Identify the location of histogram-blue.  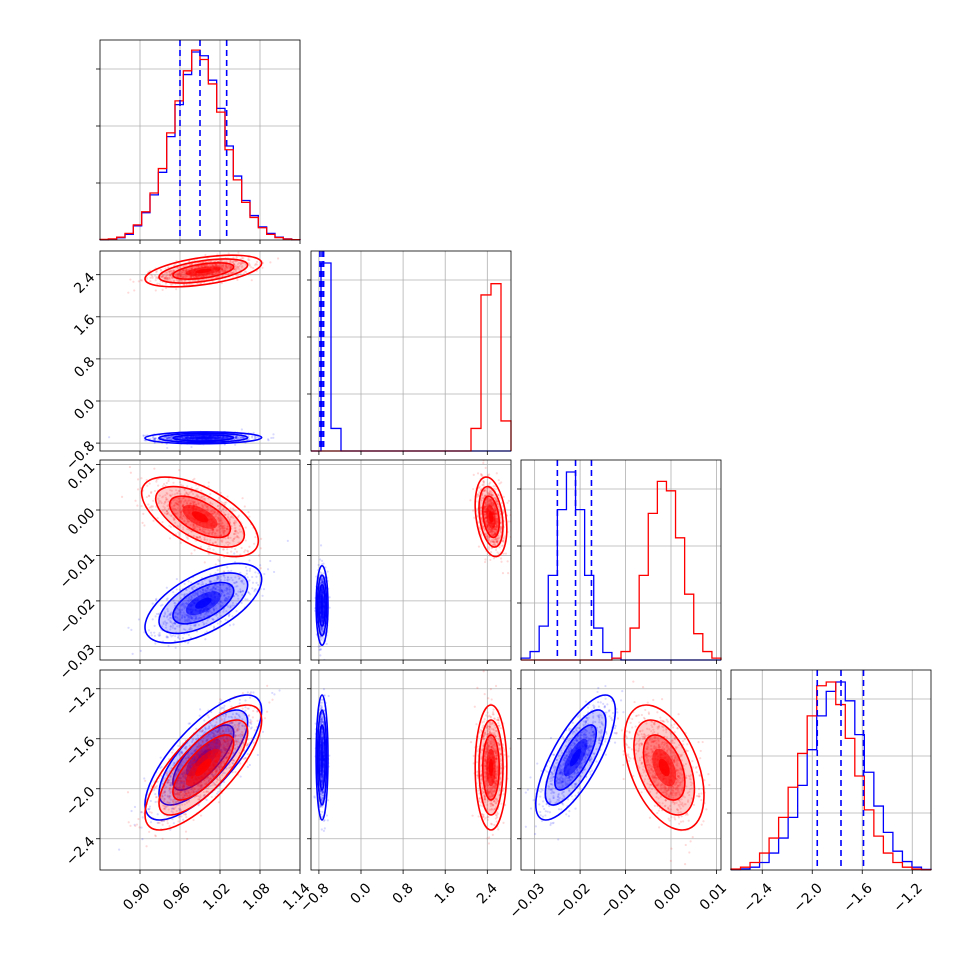
(620, 566).